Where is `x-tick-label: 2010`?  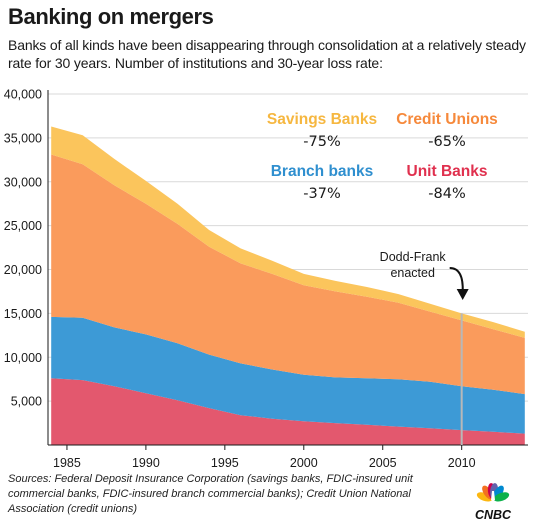
x-tick-label: 2010 is located at coordinates (462, 463).